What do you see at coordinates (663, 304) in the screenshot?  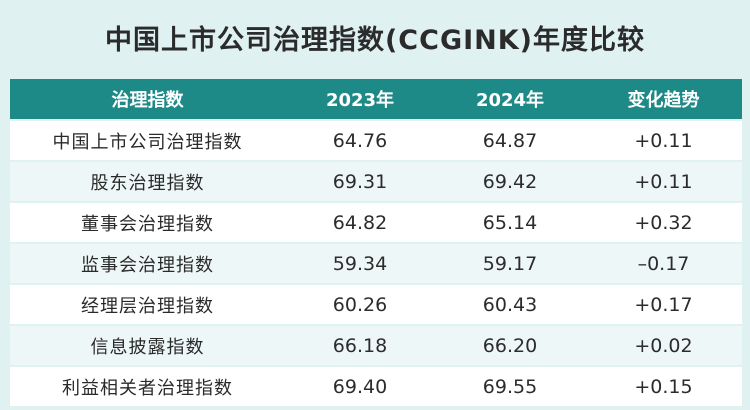 I see `change-cell: +0.17` at bounding box center [663, 304].